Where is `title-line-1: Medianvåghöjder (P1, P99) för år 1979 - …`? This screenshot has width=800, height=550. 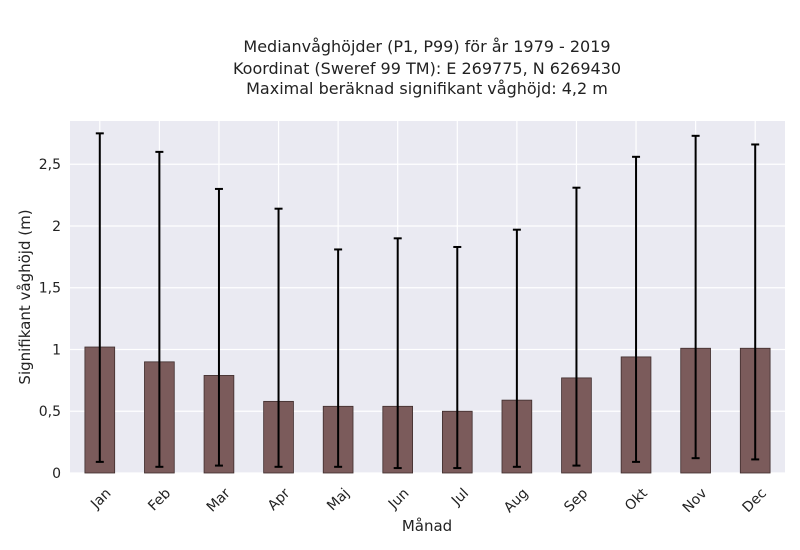 title-line-1: Medianvåghöjder (P1, P99) för år 1979 - … is located at coordinates (426, 46).